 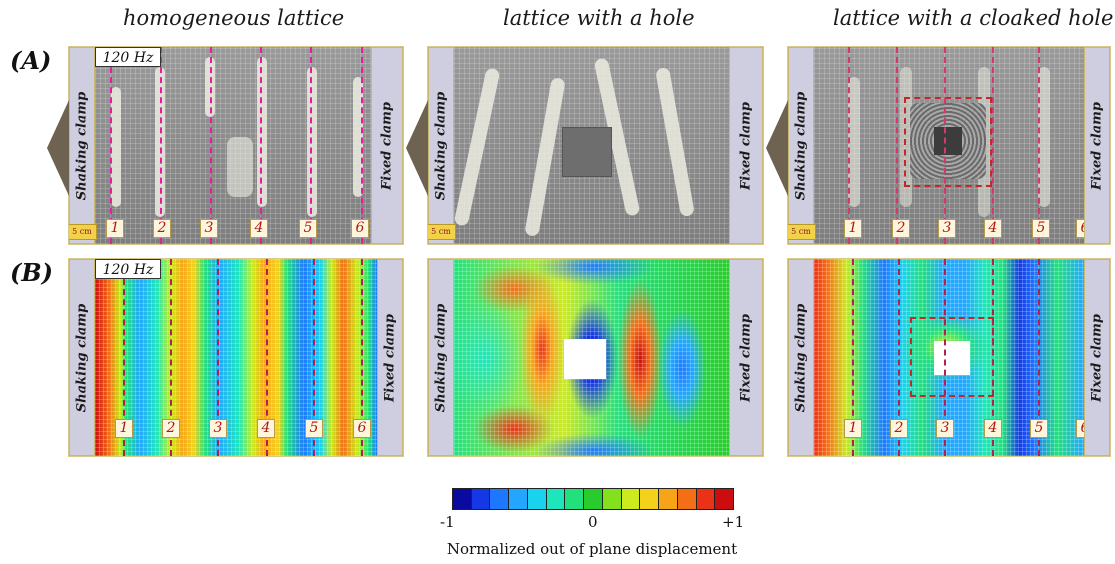 I want to click on displacement-field, so click(x=236, y=357).